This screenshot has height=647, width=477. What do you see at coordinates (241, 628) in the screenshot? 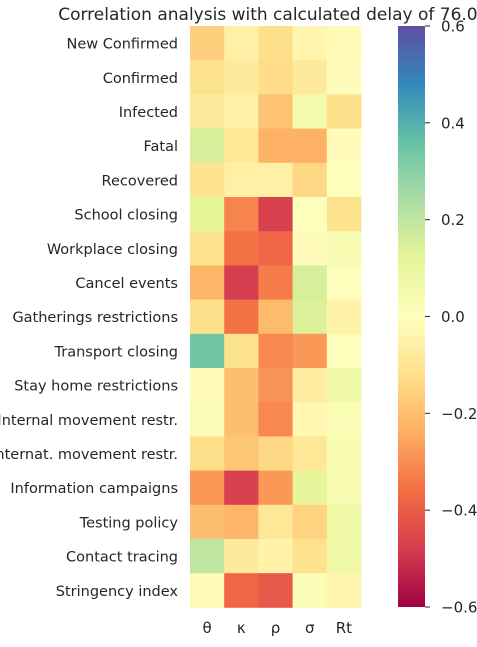
I see `column-label: κ` at bounding box center [241, 628].